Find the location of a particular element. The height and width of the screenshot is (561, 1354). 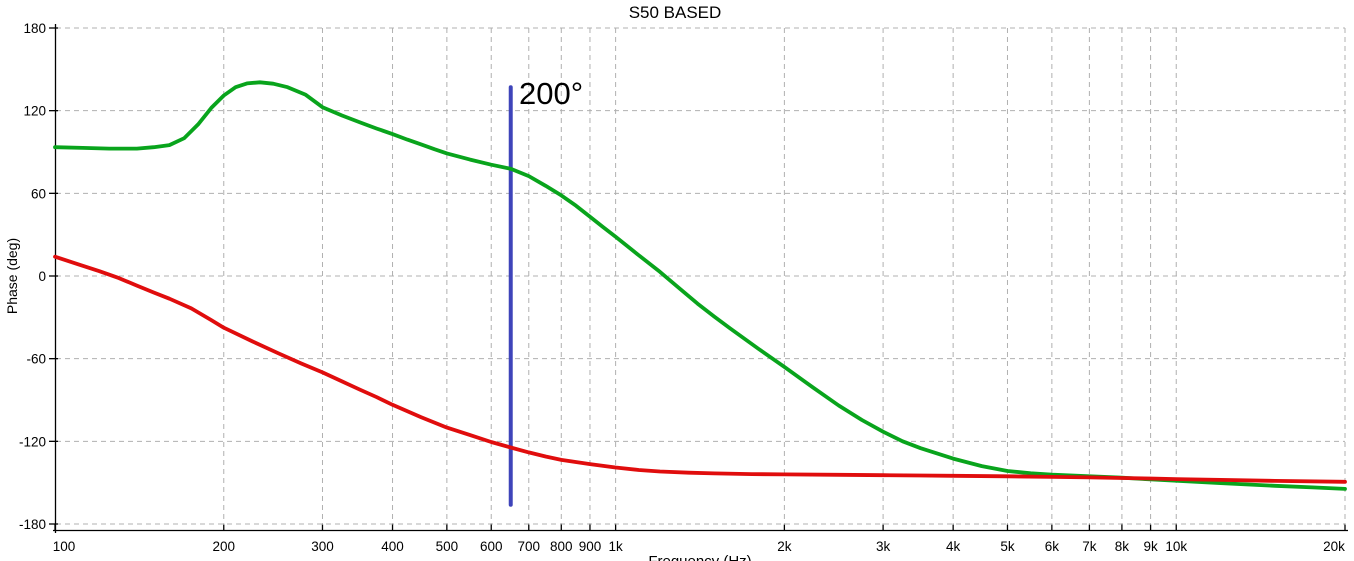

phase-difference-label: 200° is located at coordinates (551, 93).